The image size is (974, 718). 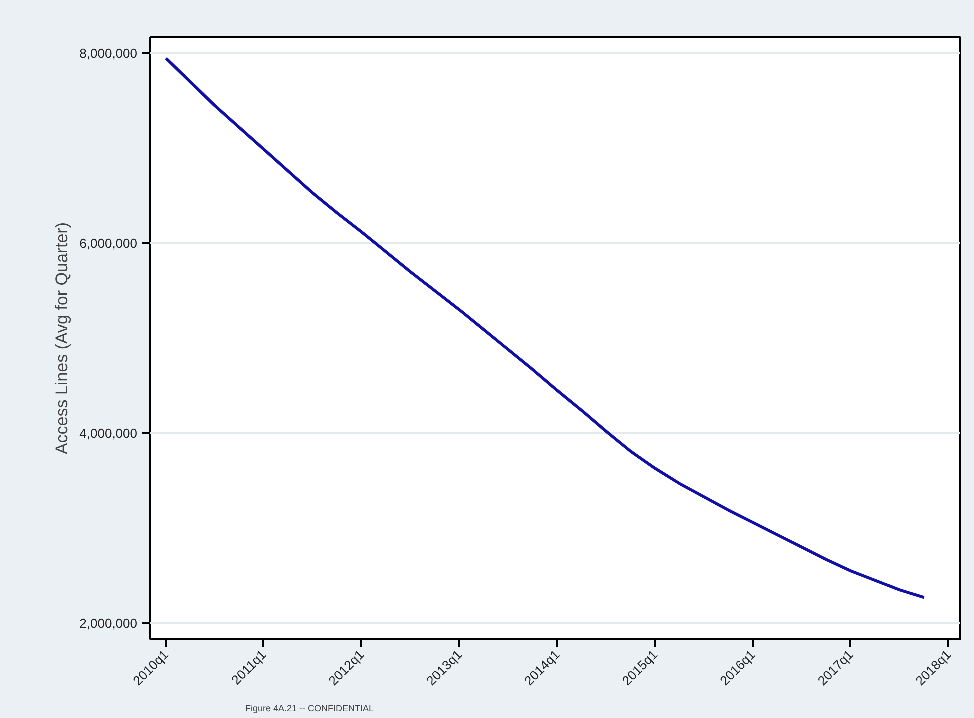 I want to click on y-tick-label: 4,000,000, so click(x=109, y=433).